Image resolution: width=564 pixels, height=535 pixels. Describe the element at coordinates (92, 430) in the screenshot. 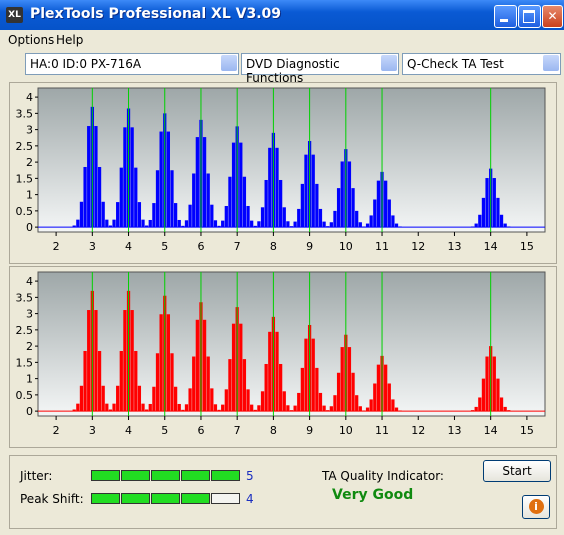

I see `x-tick-label: 3` at that location.